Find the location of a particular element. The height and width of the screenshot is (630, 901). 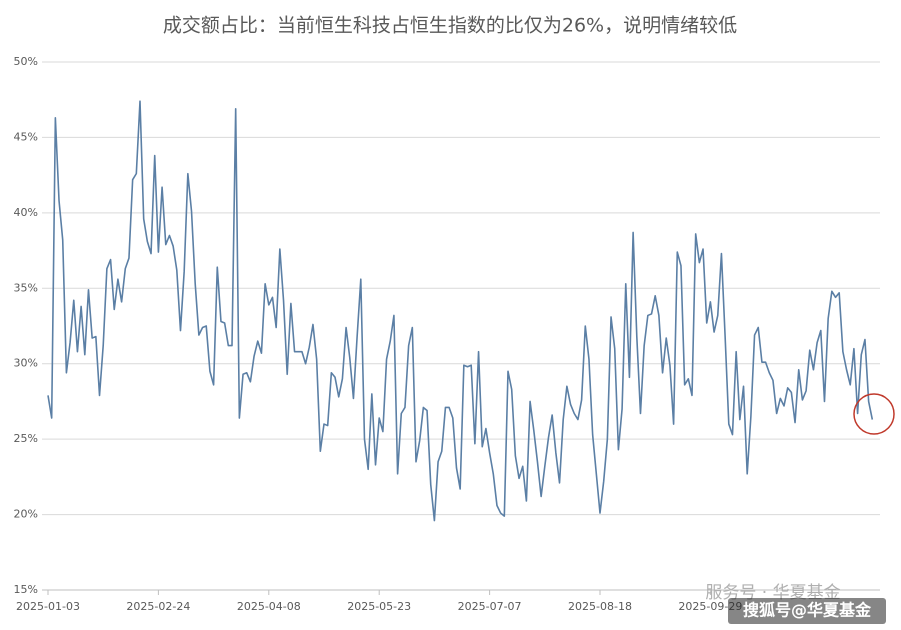

highlight-circle is located at coordinates (874, 414).